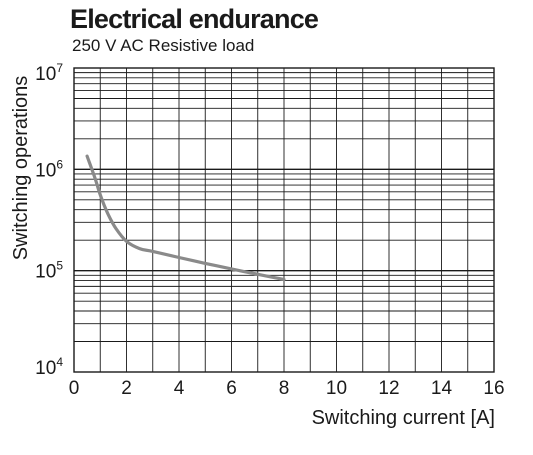 The image size is (533, 455). I want to click on x-tick-label: 8, so click(284, 388).